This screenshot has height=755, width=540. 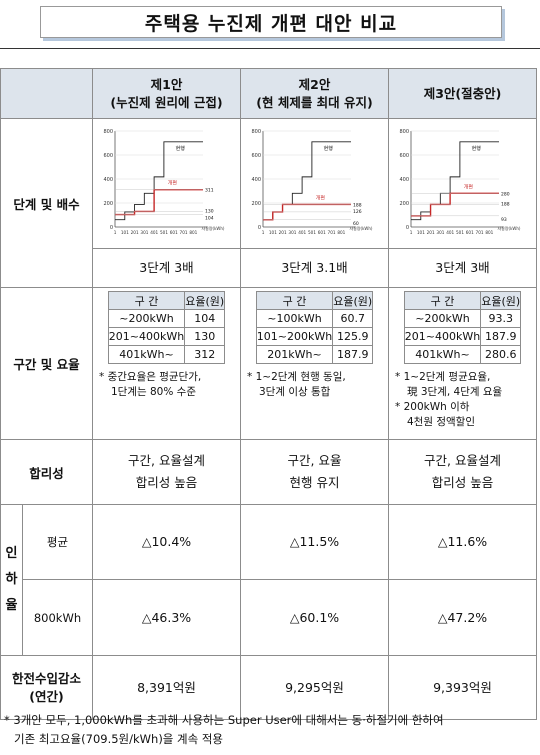 I want to click on mini-cell: 60.7, so click(x=353, y=318).